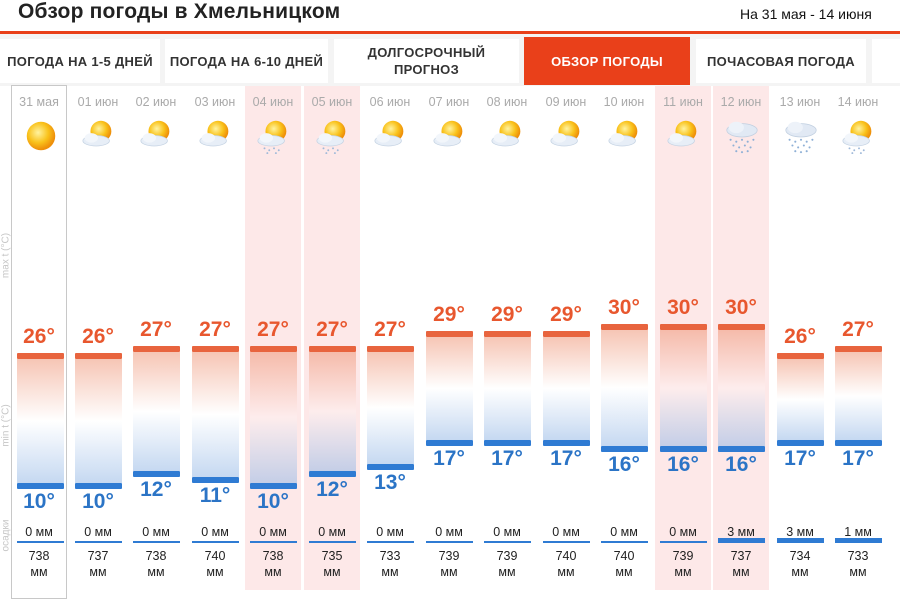  Describe the element at coordinates (806, 14) in the screenshot. I see `date-range: На 31 мая - 14 июня` at that location.